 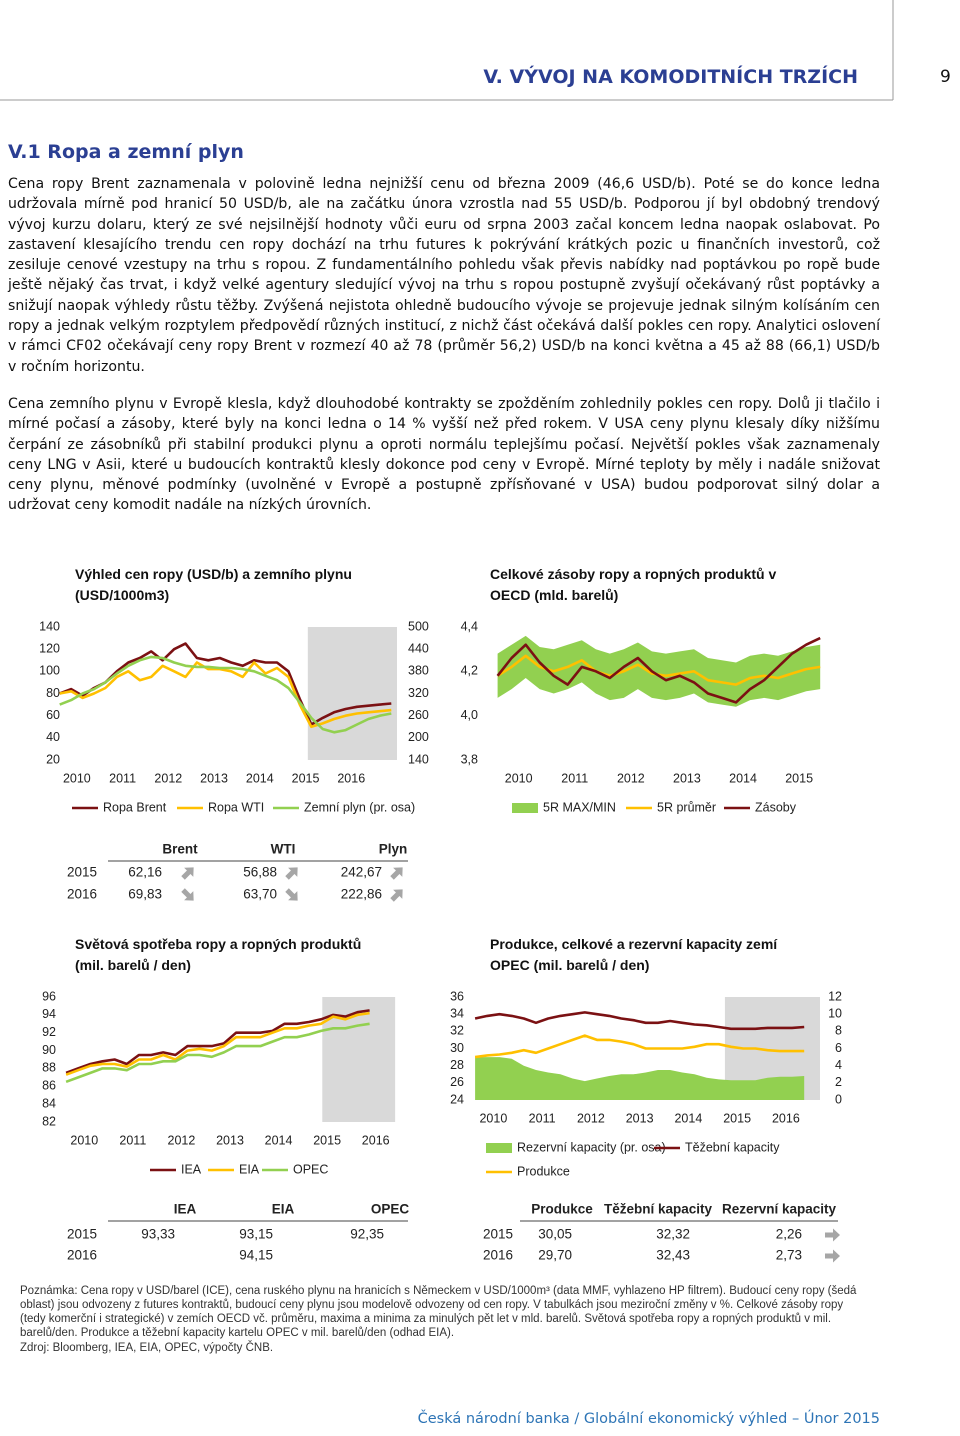 I want to click on table-header: EIA, so click(x=283, y=1209).